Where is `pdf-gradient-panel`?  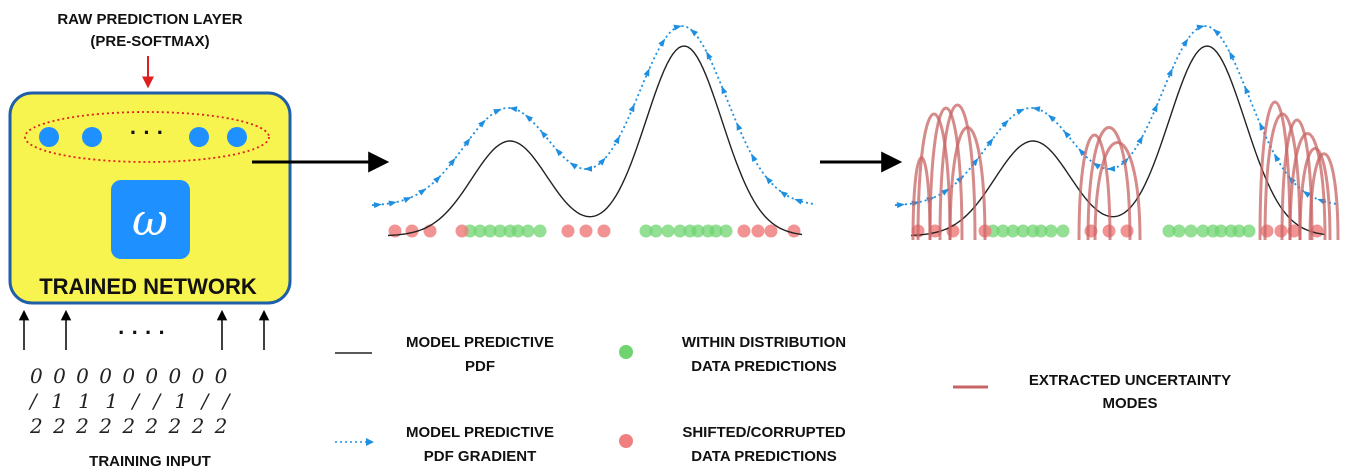 pdf-gradient-panel is located at coordinates (594, 131).